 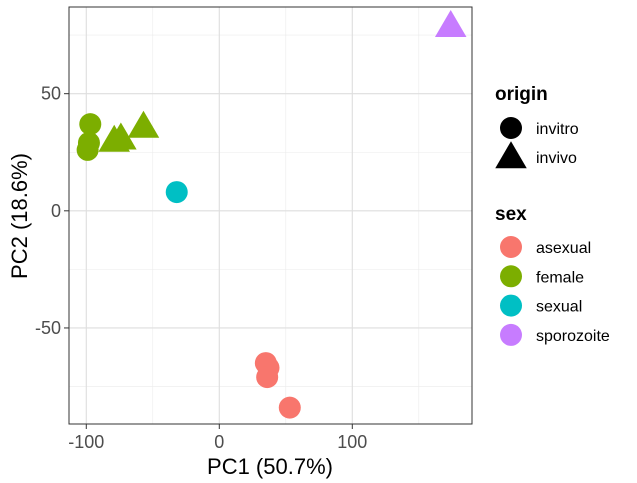 What do you see at coordinates (450, 23) in the screenshot?
I see `data-point-sporozoite-invivo` at bounding box center [450, 23].